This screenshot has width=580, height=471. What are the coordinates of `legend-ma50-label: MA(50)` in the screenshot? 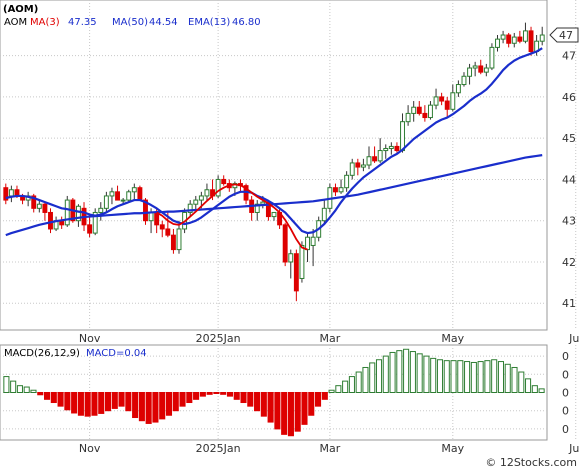 It's located at (130, 22).